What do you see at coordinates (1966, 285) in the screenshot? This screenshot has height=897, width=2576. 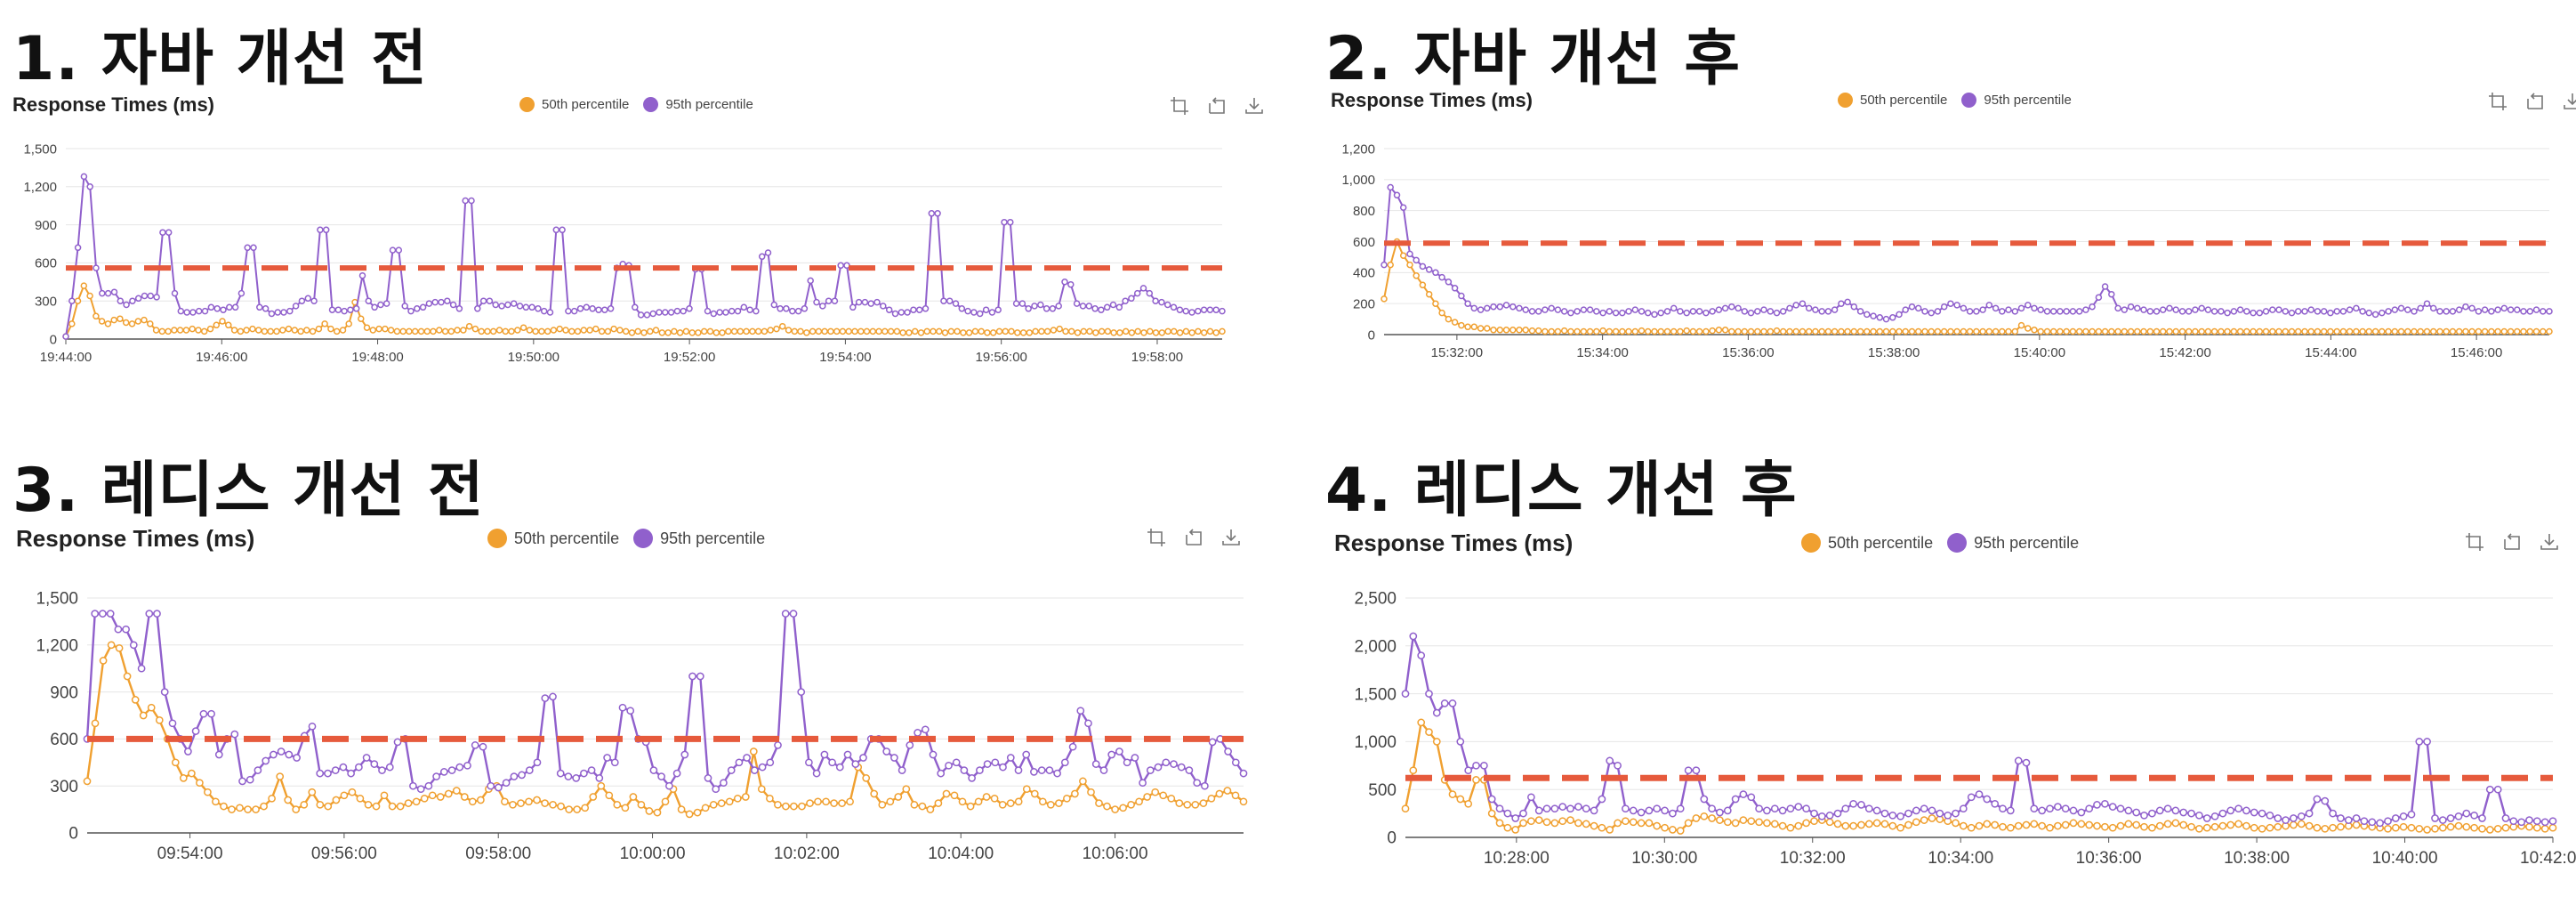 I see `series-line-p50` at bounding box center [1966, 285].